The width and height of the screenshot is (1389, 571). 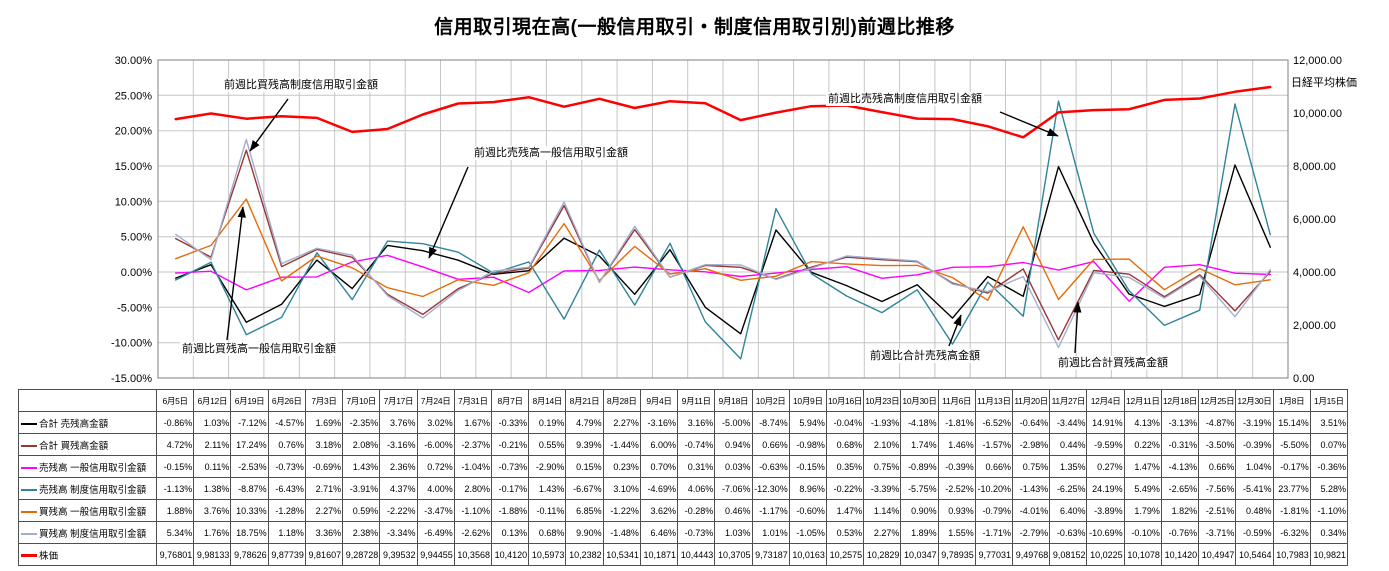 What do you see at coordinates (136, 273) in the screenshot?
I see `y-left-tick-label: 0.00%` at bounding box center [136, 273].